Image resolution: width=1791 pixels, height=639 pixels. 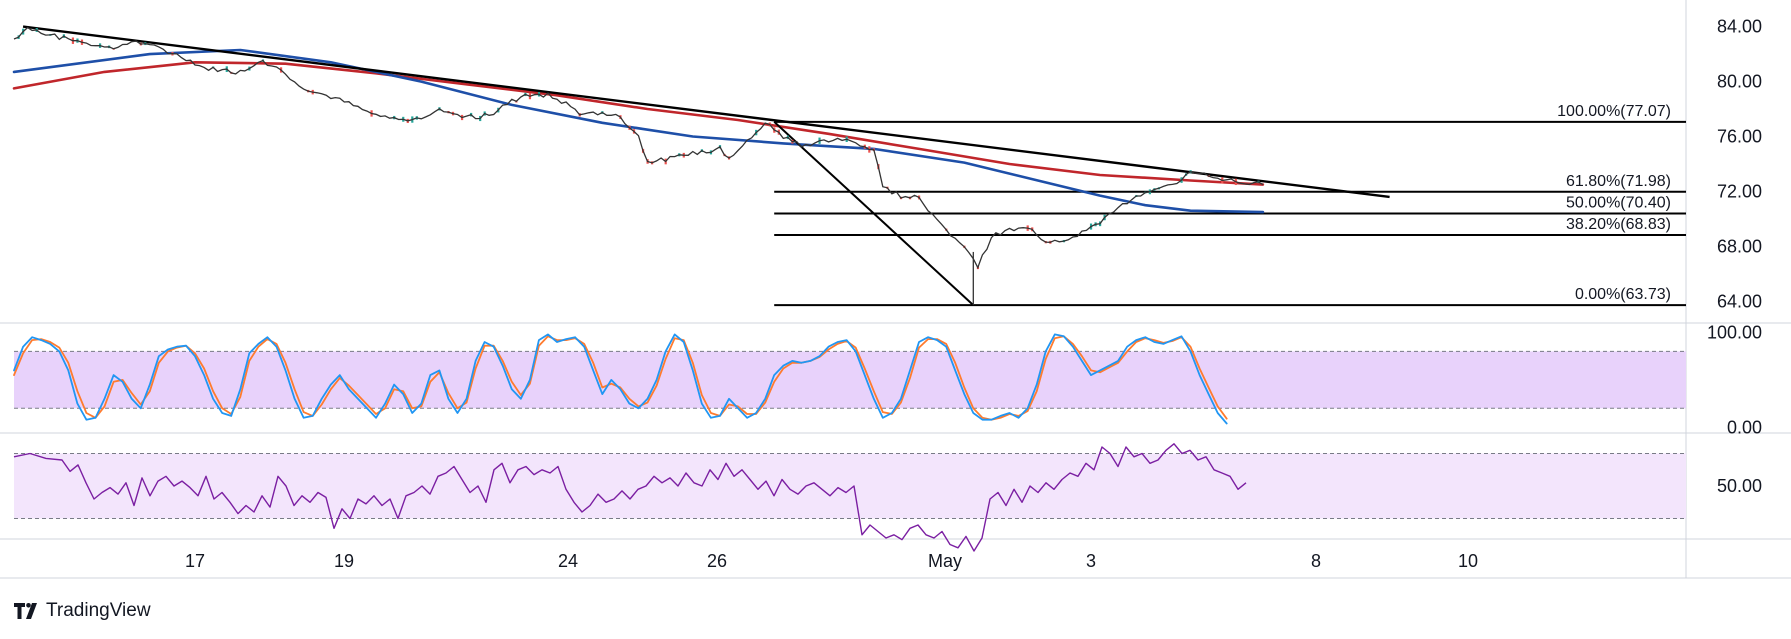 What do you see at coordinates (1739, 191) in the screenshot?
I see `price-tick-label: 72.00` at bounding box center [1739, 191].